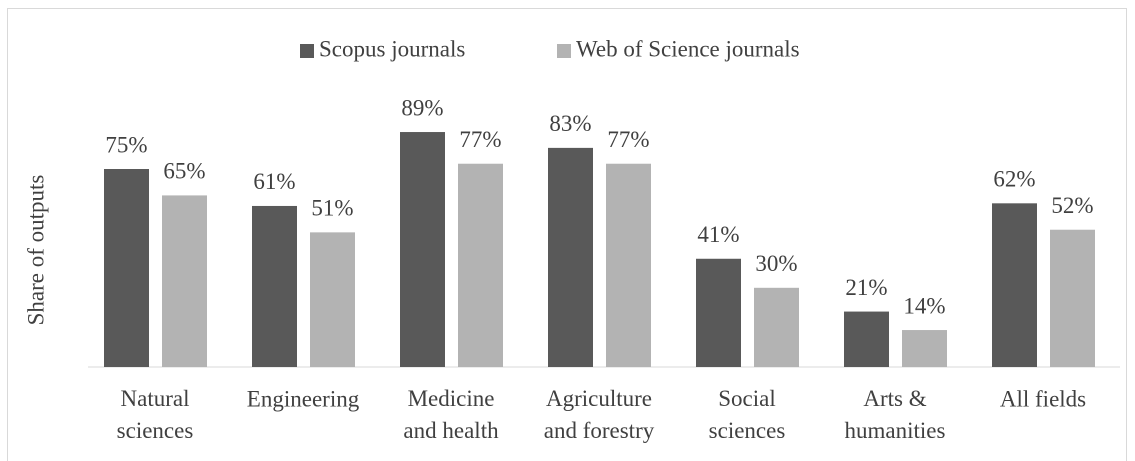 Image resolution: width=1135 pixels, height=461 pixels. What do you see at coordinates (895, 414) in the screenshot?
I see `x-tick-label: Arts & humanities` at bounding box center [895, 414].